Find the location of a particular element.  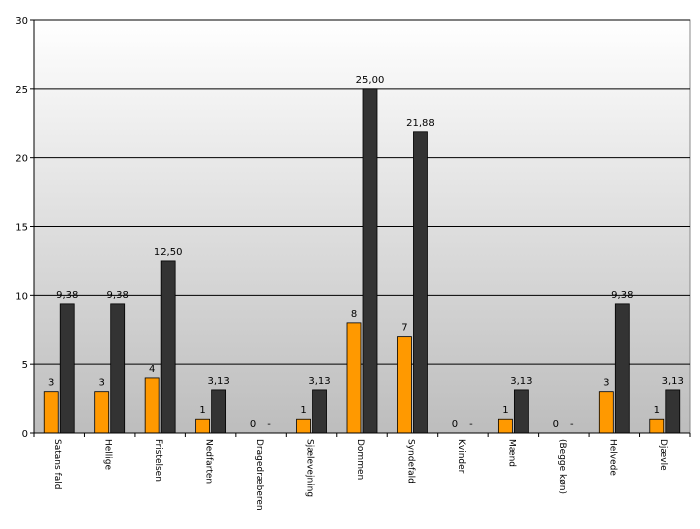

x-category-label: Hellige is located at coordinates (108, 455).